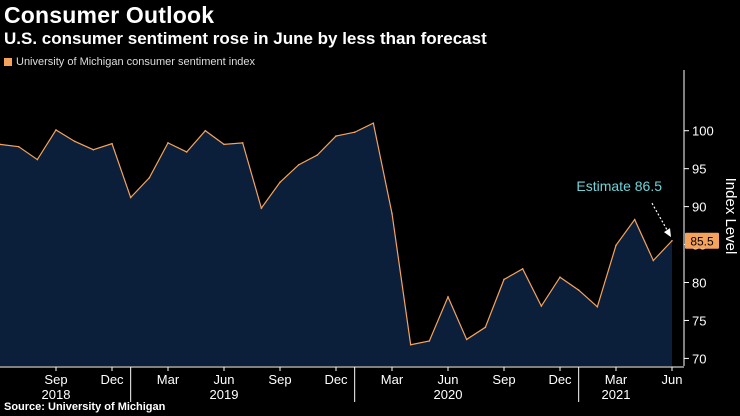 This screenshot has width=740, height=416. Describe the element at coordinates (448, 394) in the screenshot. I see `year-label: 2020` at that location.